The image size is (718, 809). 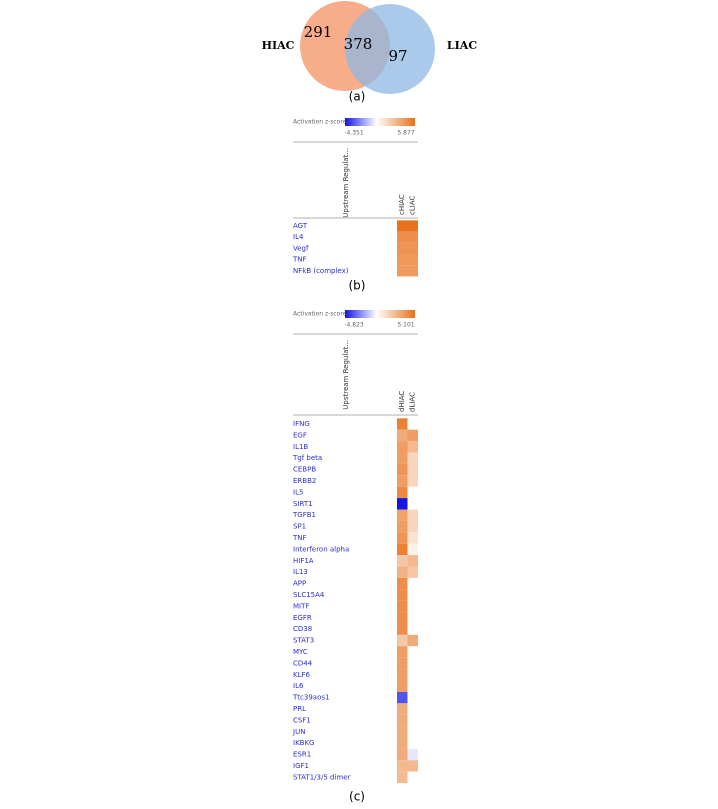 What do you see at coordinates (301, 248) in the screenshot?
I see `row-label: Vegf` at bounding box center [301, 248].